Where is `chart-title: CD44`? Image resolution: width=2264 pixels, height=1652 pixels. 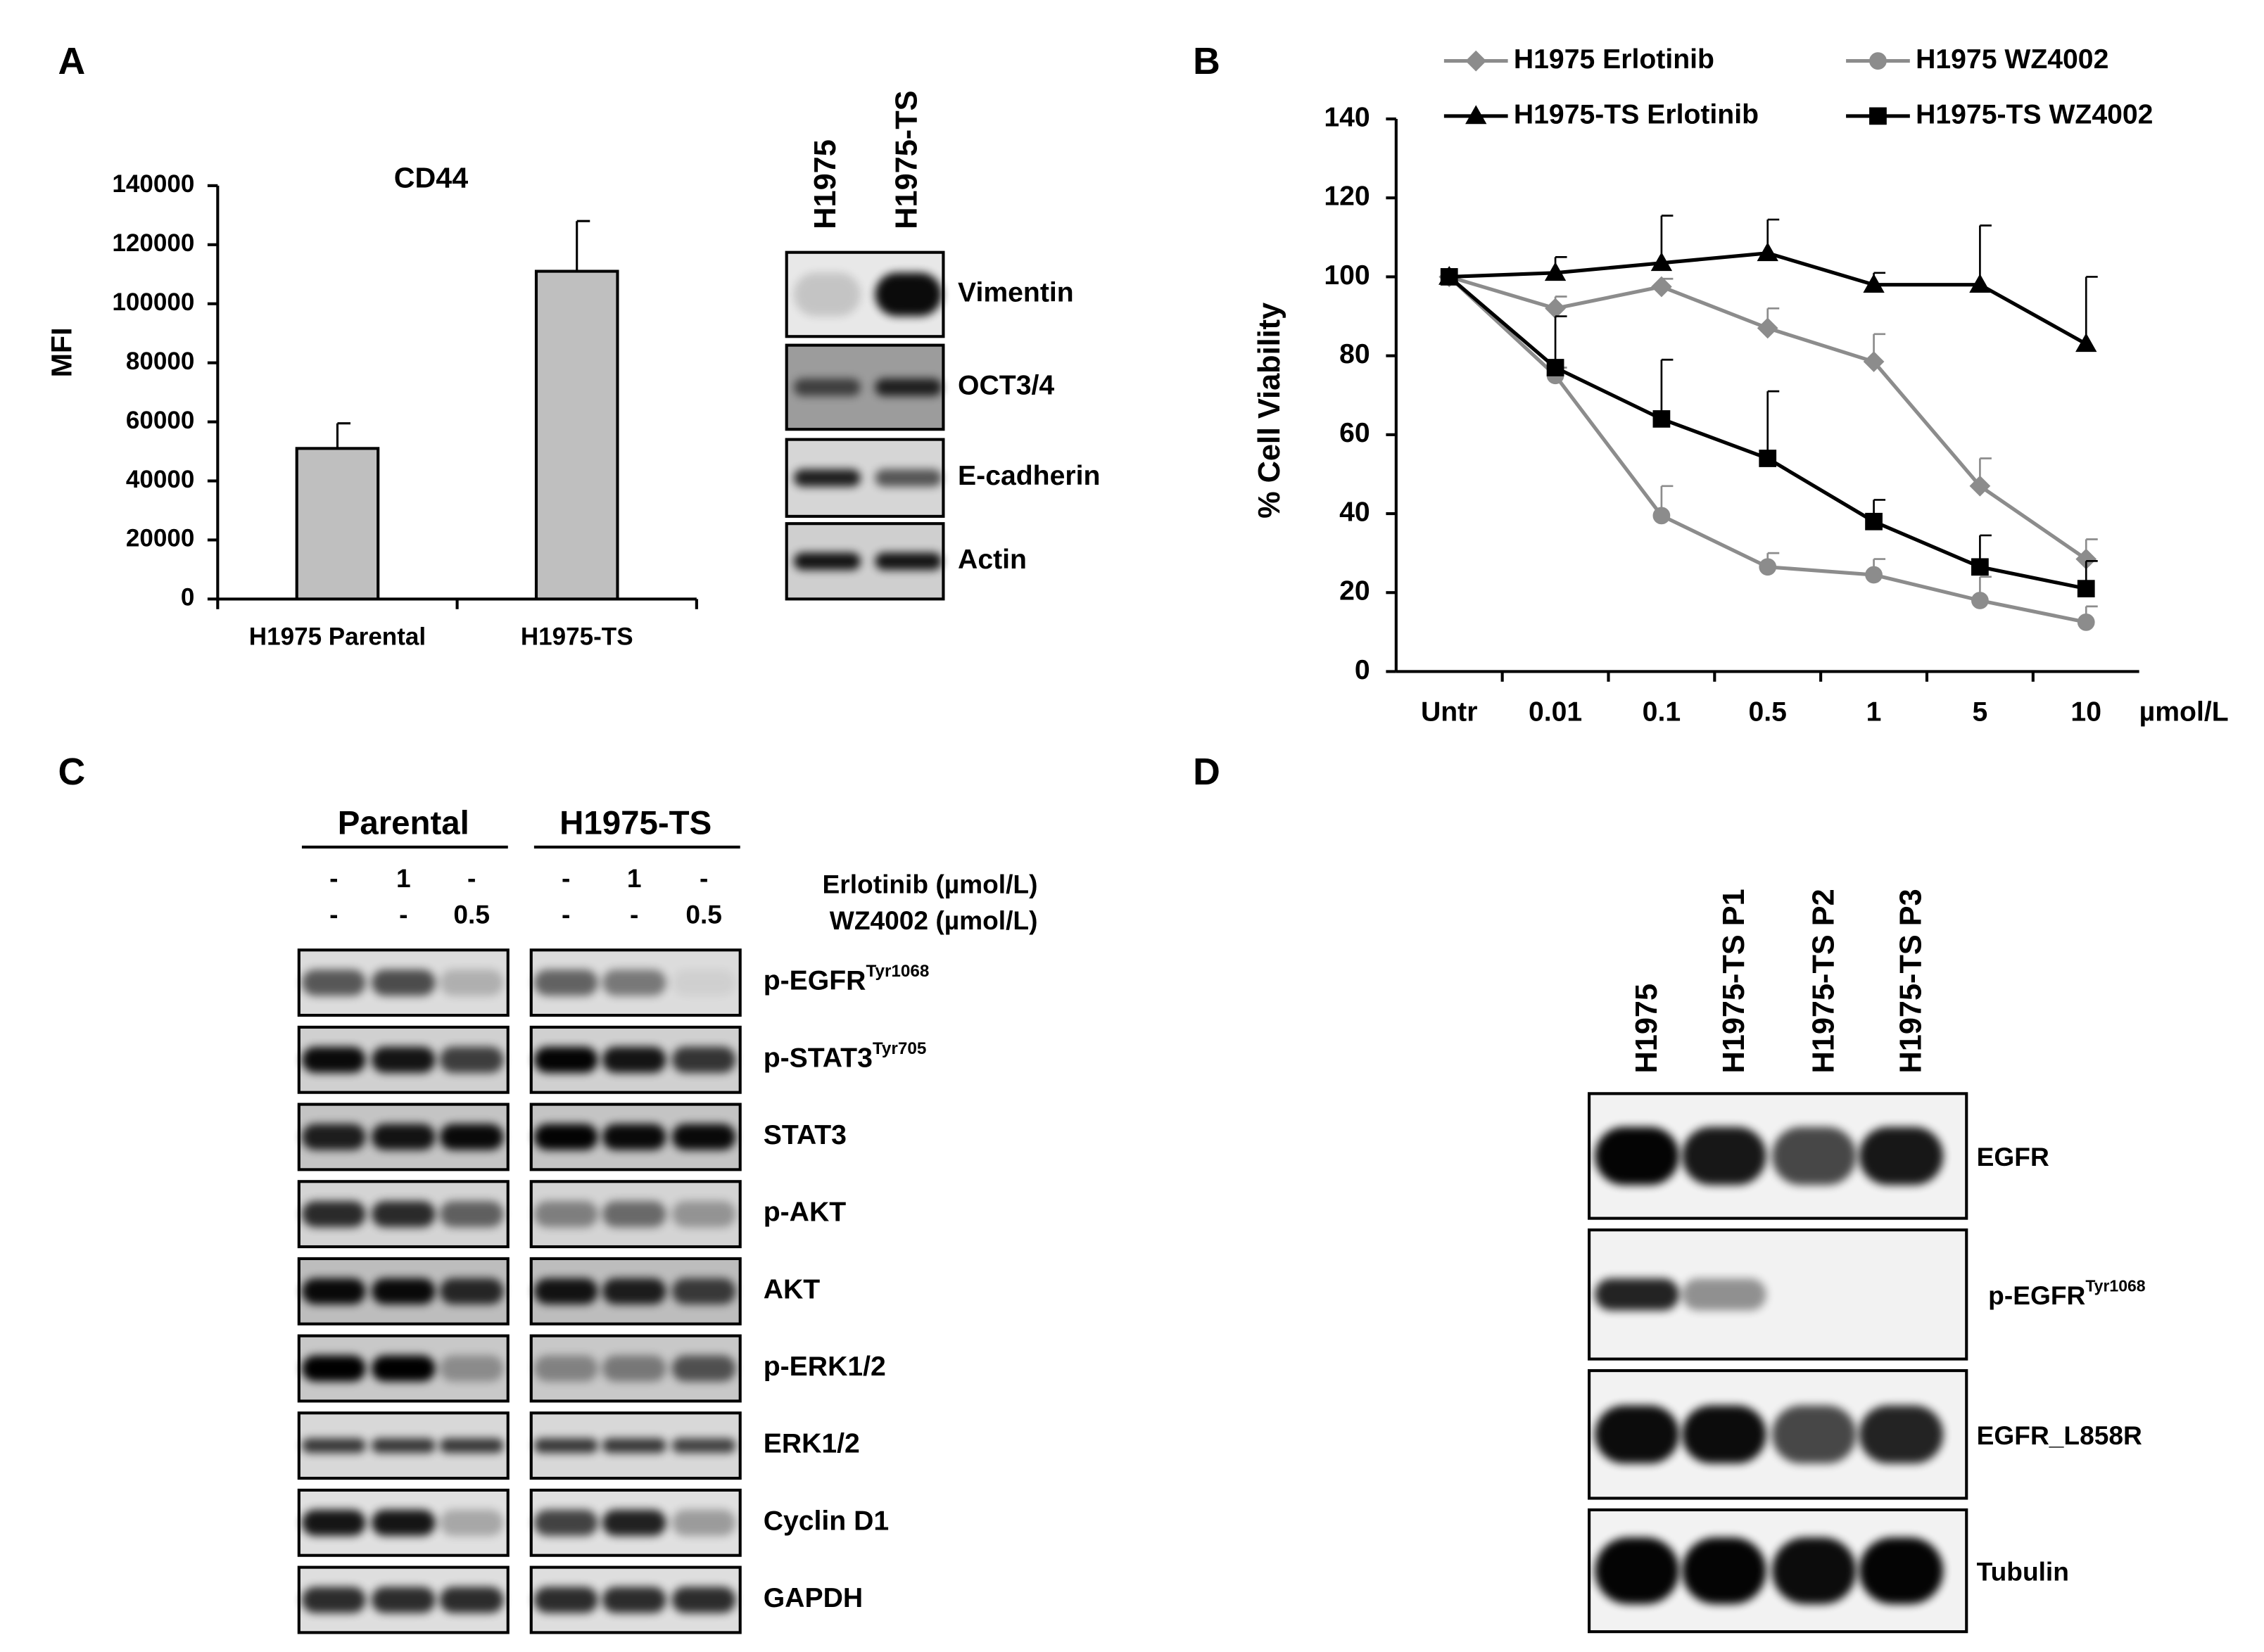
chart-title: CD44 is located at coordinates (431, 178).